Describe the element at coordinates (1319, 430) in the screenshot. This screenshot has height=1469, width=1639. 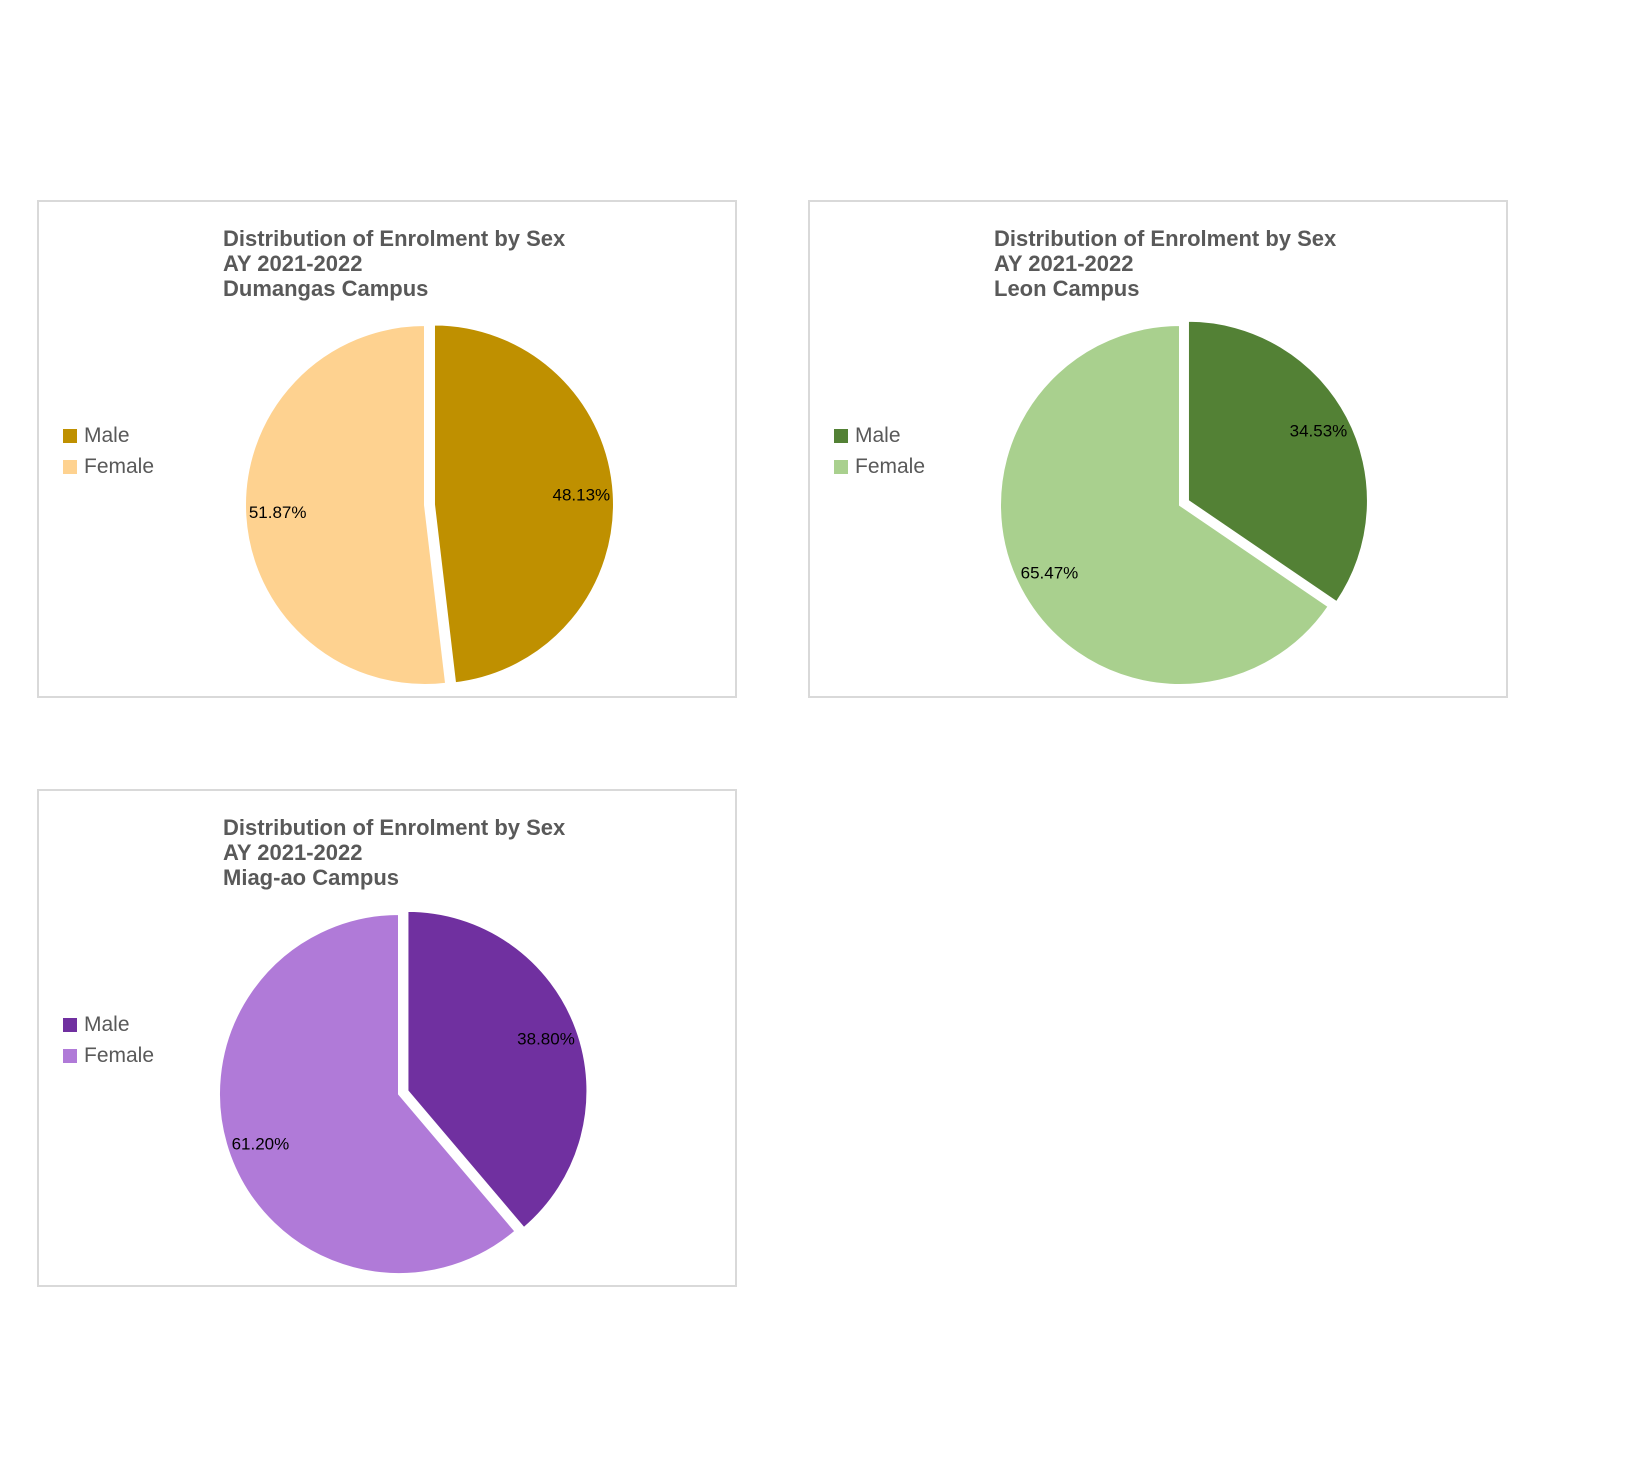
I see `data-label-male: 34.53%` at that location.